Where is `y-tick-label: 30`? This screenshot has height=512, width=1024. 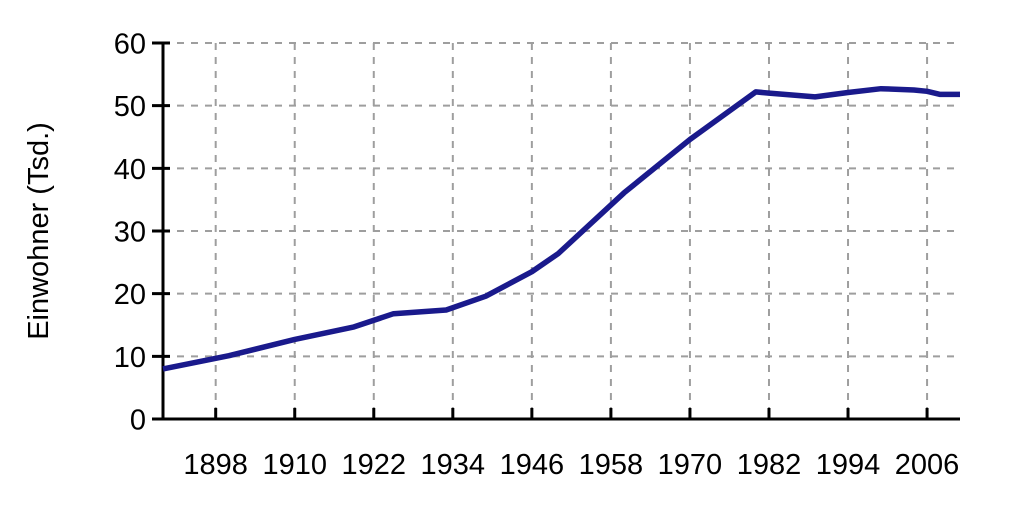
y-tick-label: 30 is located at coordinates (130, 233).